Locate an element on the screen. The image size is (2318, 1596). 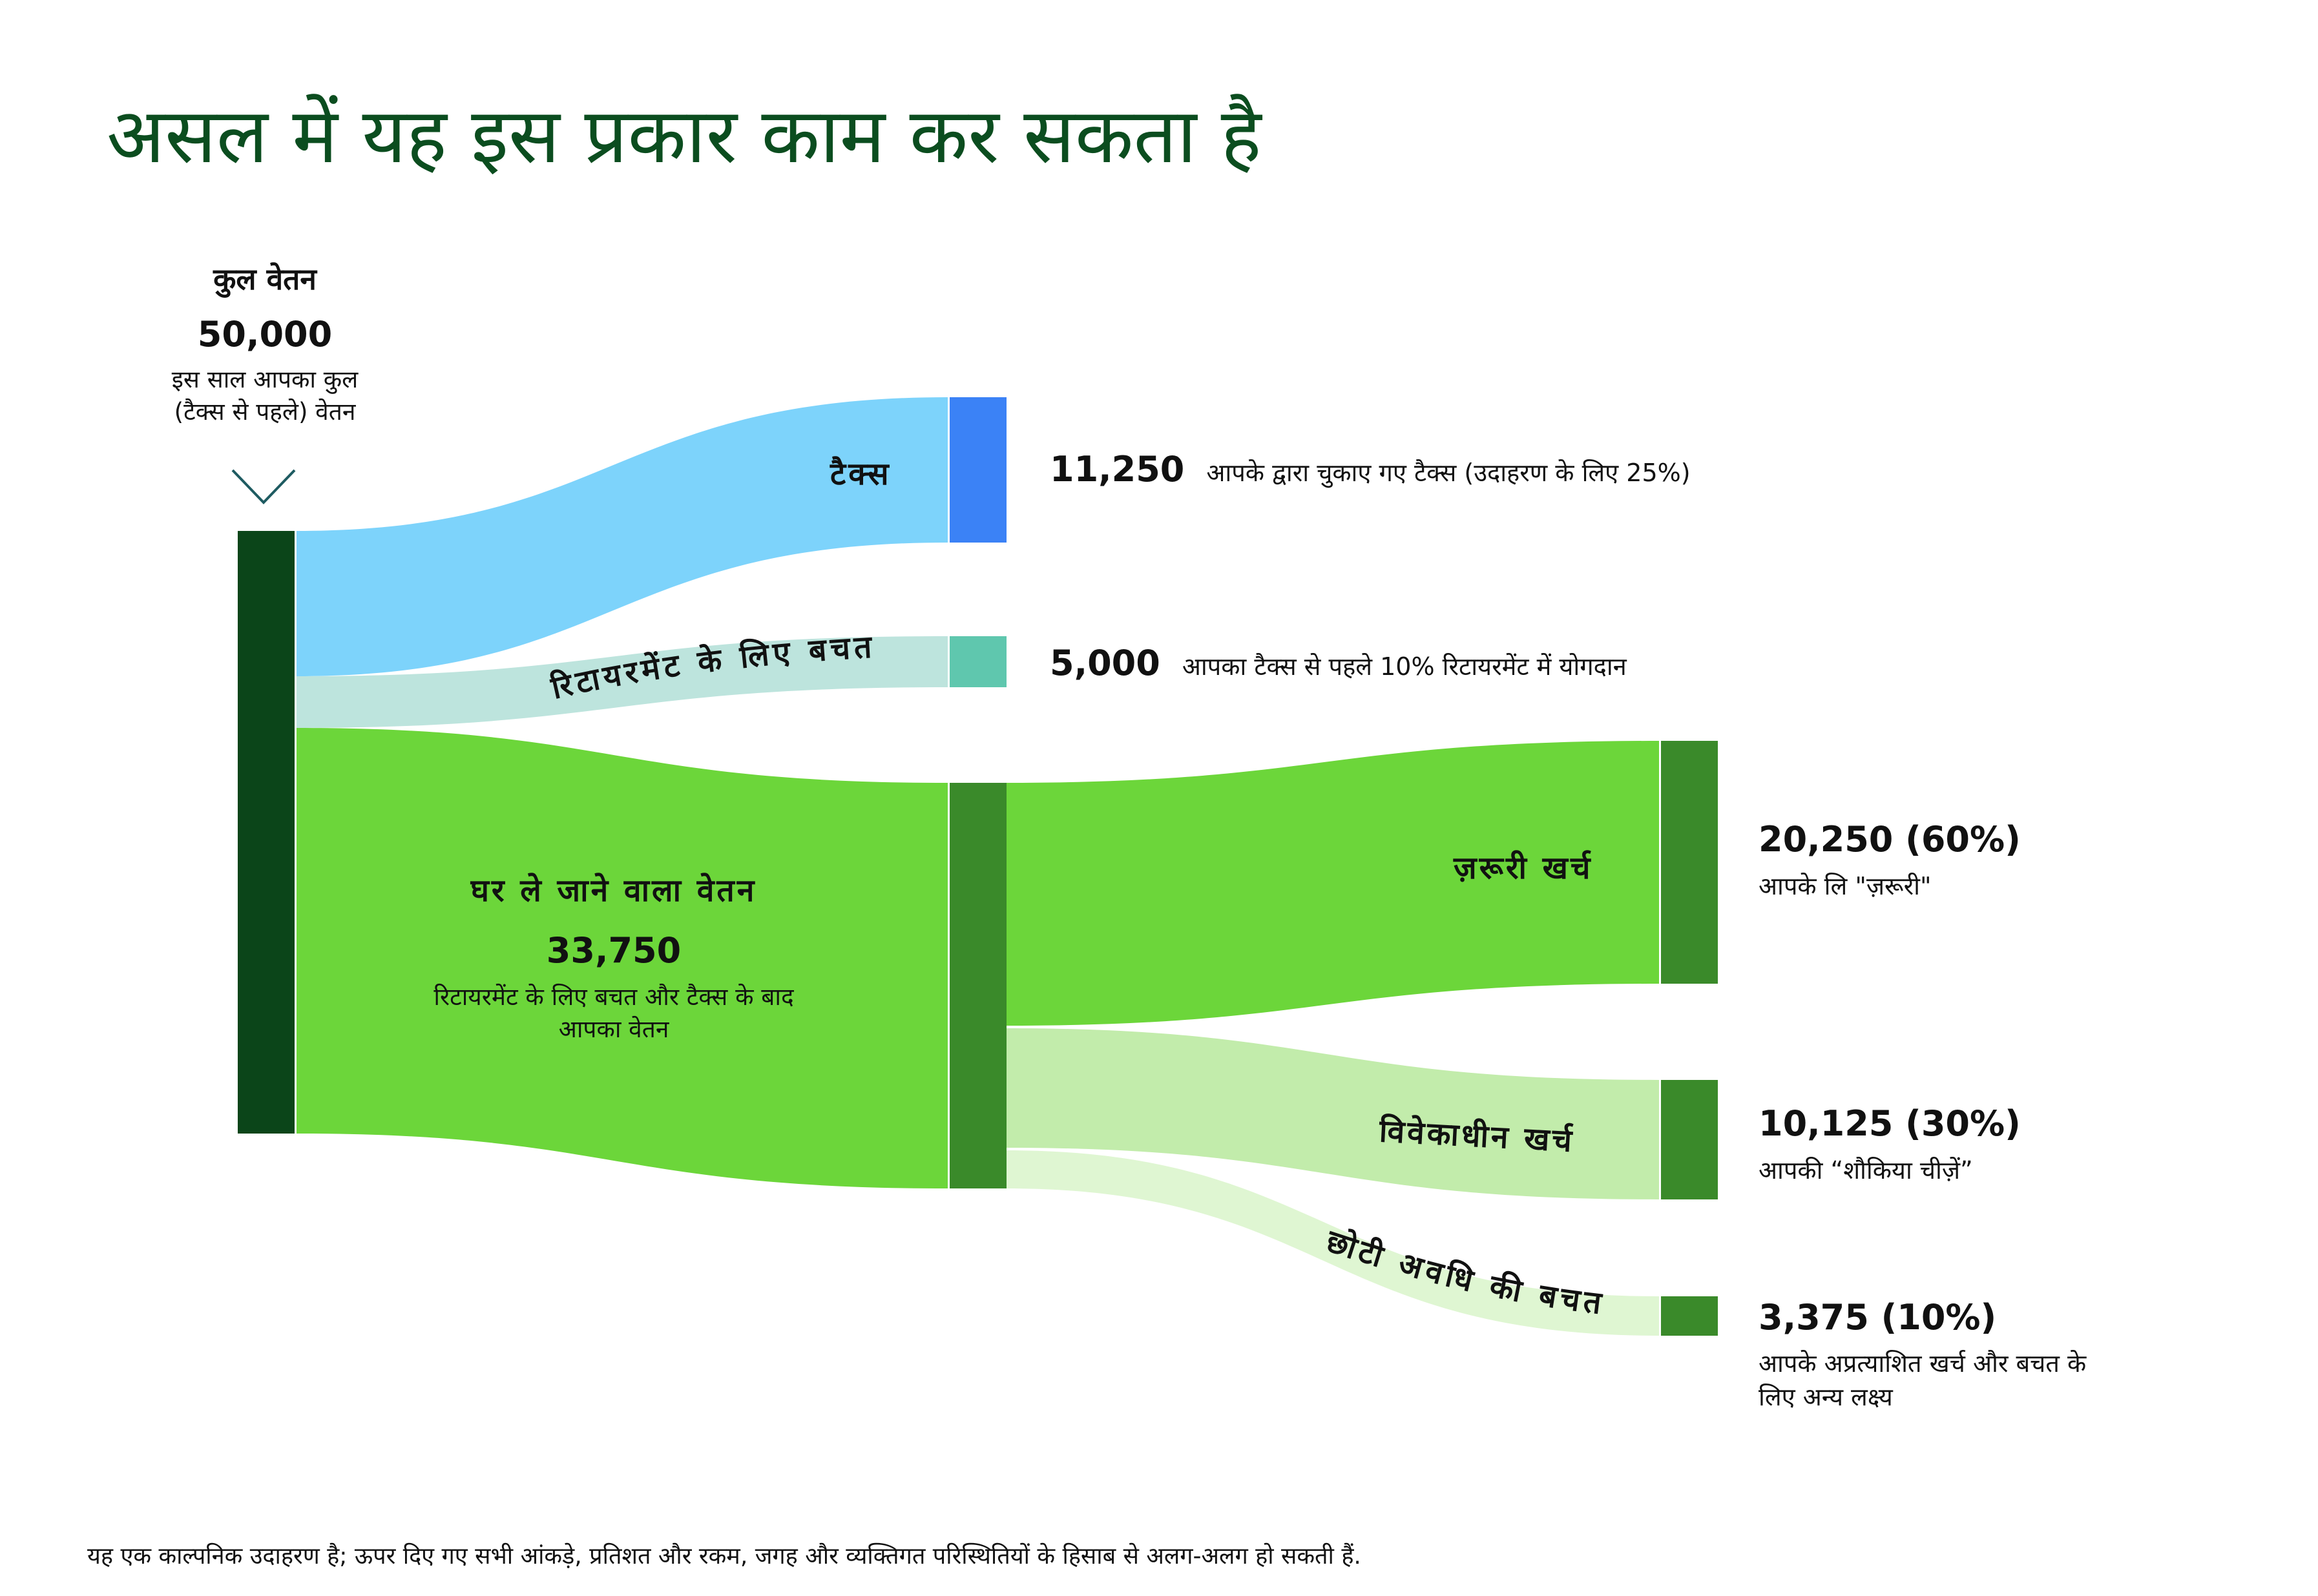
gross-salary-desc-2: (टैक्स से पहले) वेतन is located at coordinates (265, 412).